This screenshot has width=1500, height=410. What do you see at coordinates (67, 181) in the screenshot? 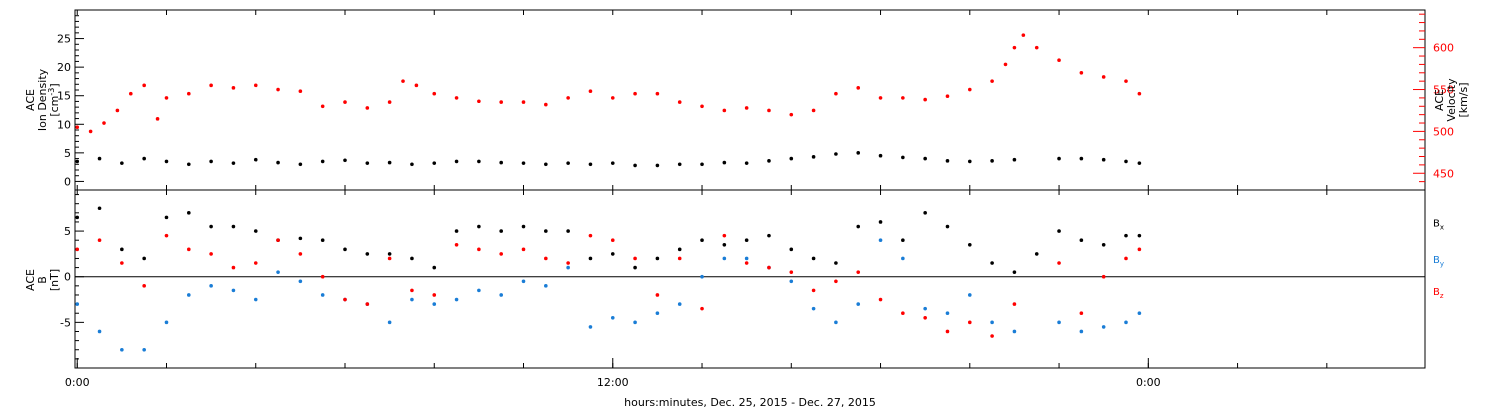
I see `top-left-tick-label: 0` at bounding box center [67, 181].